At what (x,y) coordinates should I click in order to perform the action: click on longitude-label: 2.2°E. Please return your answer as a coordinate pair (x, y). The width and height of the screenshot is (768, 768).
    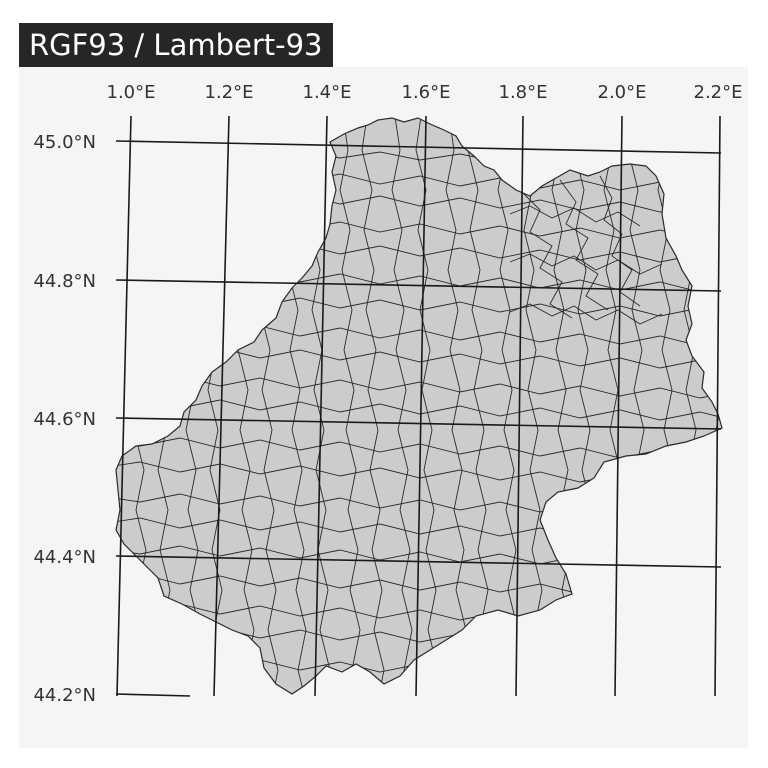
    Looking at the image, I should click on (718, 92).